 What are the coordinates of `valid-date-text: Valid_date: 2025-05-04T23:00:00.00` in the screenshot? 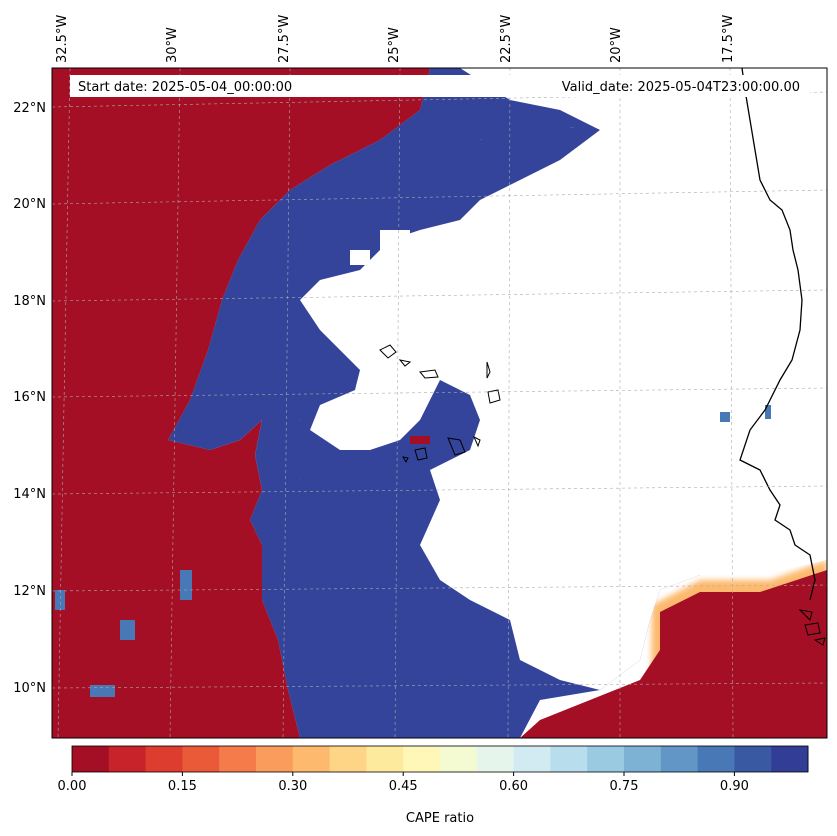 It's located at (681, 87).